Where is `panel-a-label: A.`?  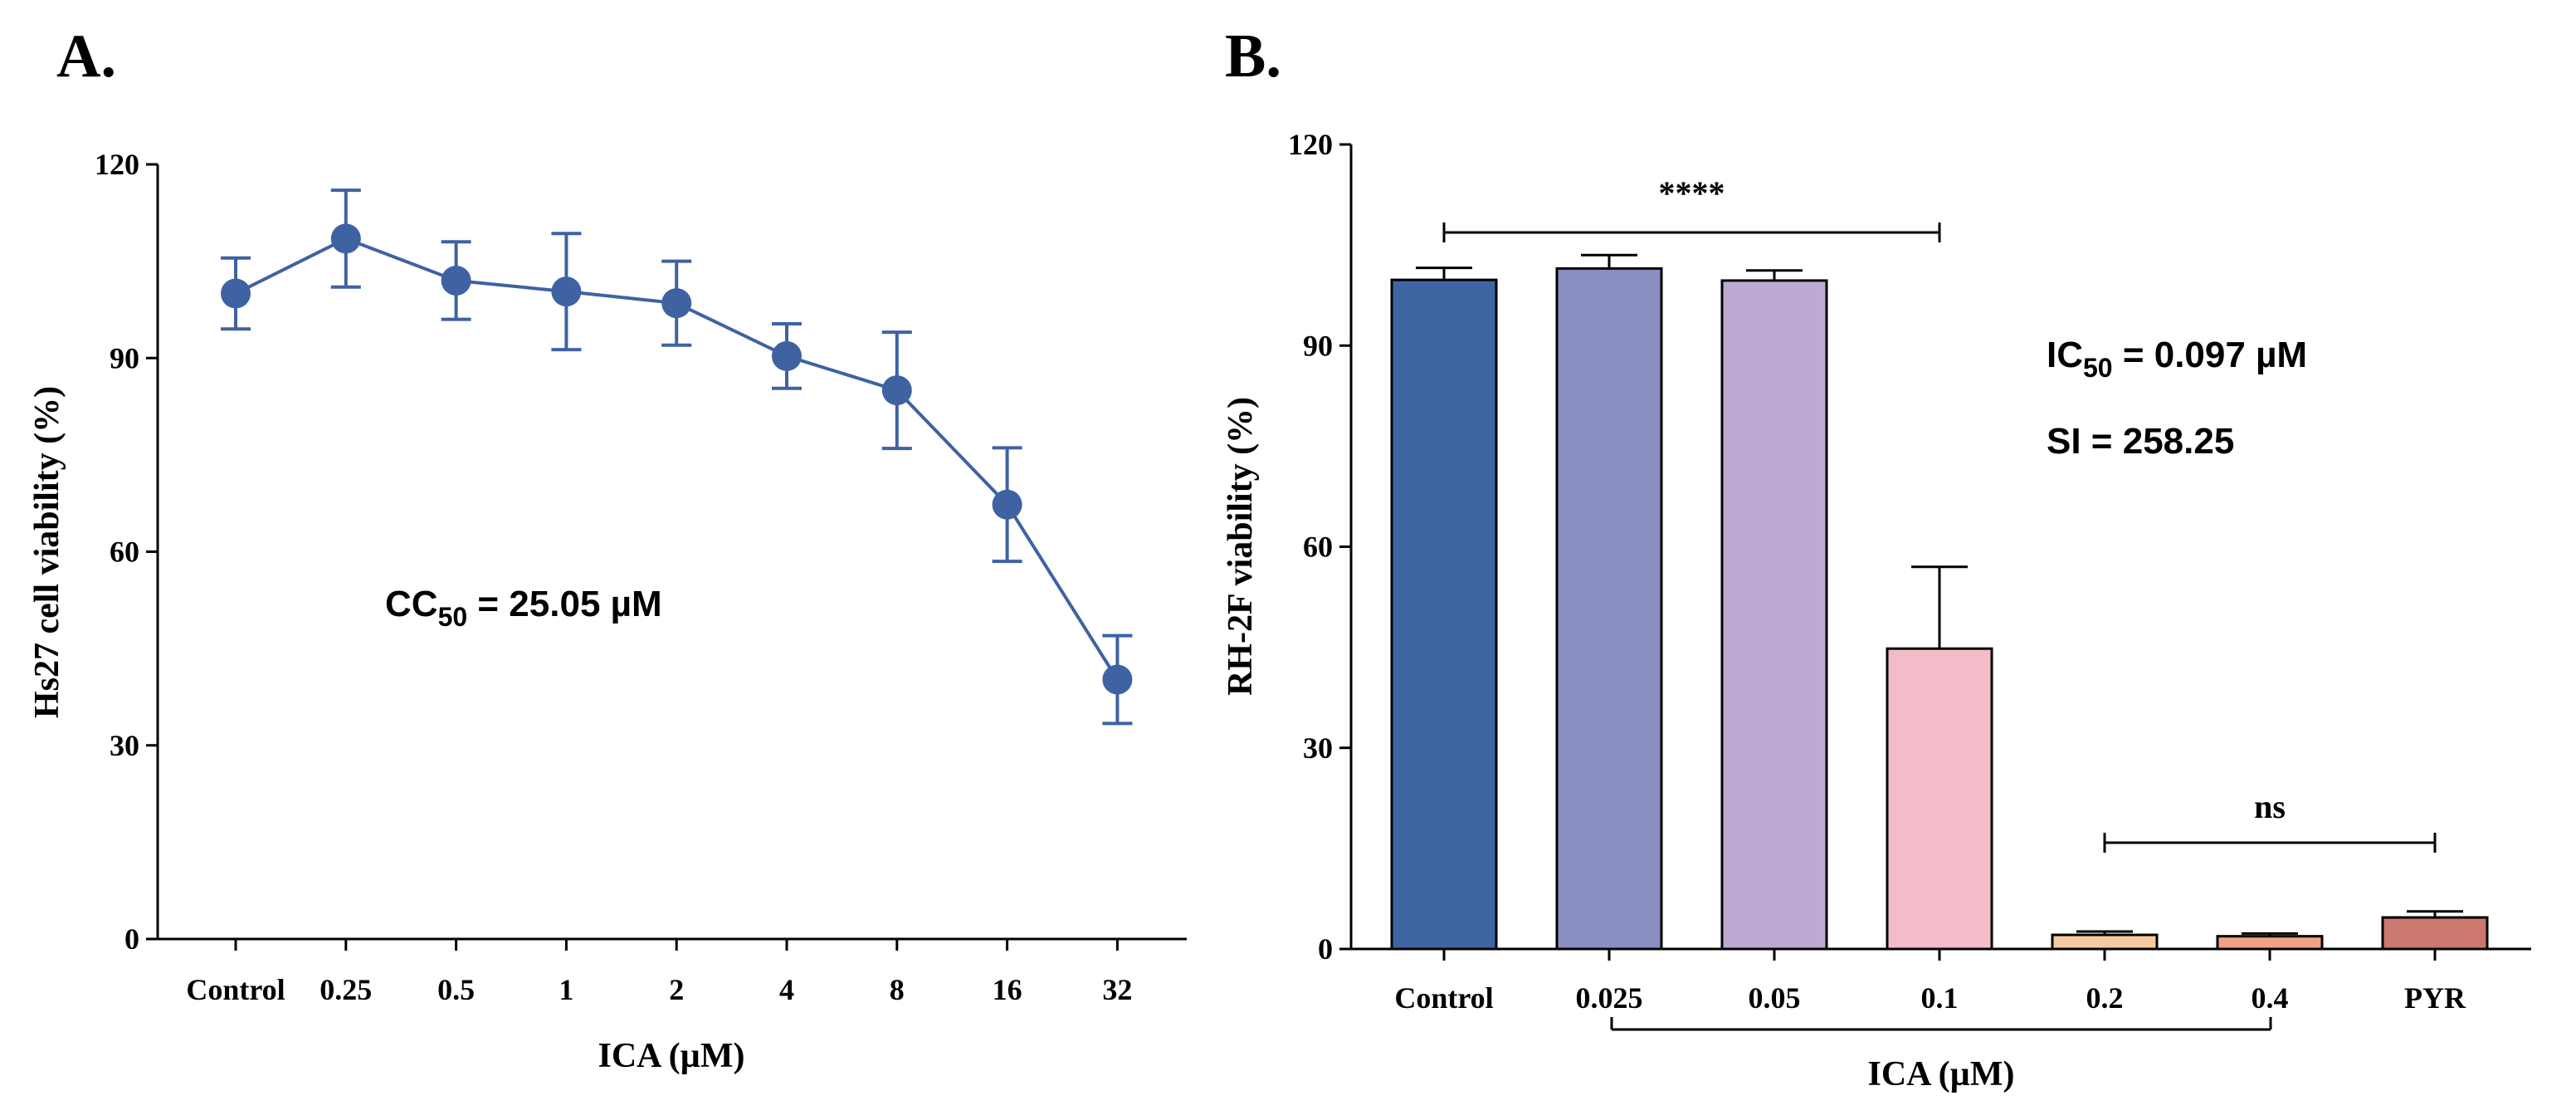 panel-a-label: A. is located at coordinates (86, 56).